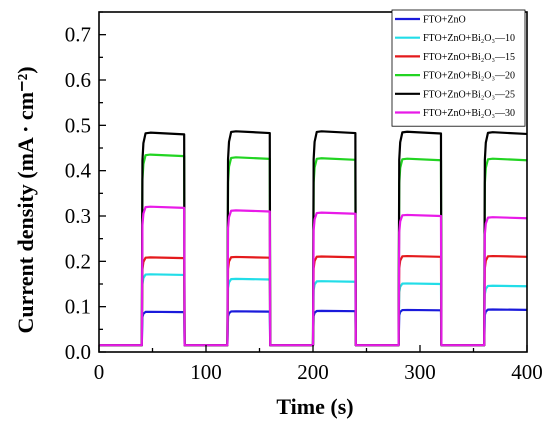  I want to click on x-axis-title: Time (s), so click(314, 406).